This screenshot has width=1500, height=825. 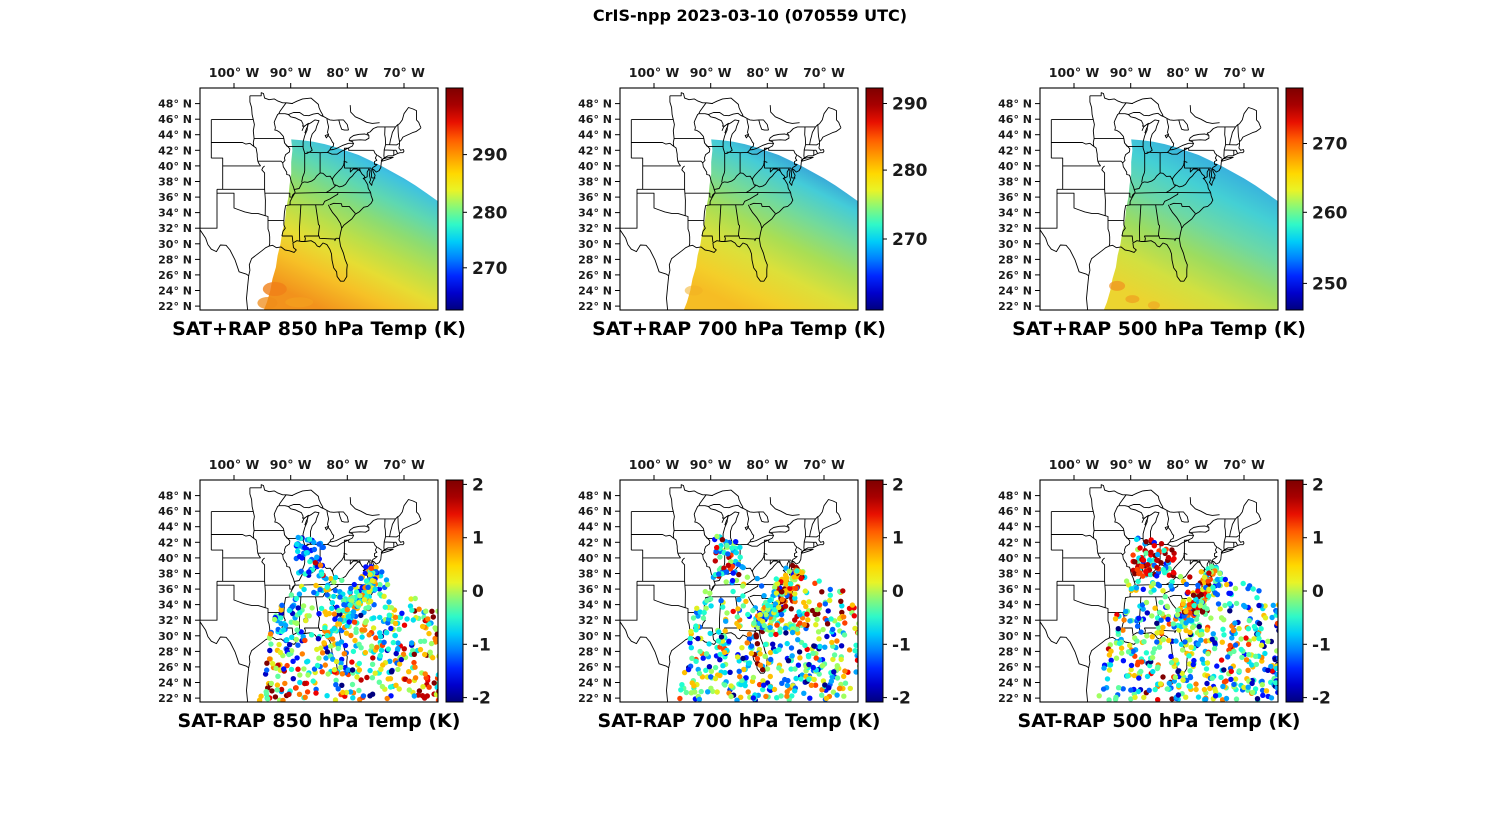 I want to click on colorbar-tick-label: 290, so click(x=910, y=105).